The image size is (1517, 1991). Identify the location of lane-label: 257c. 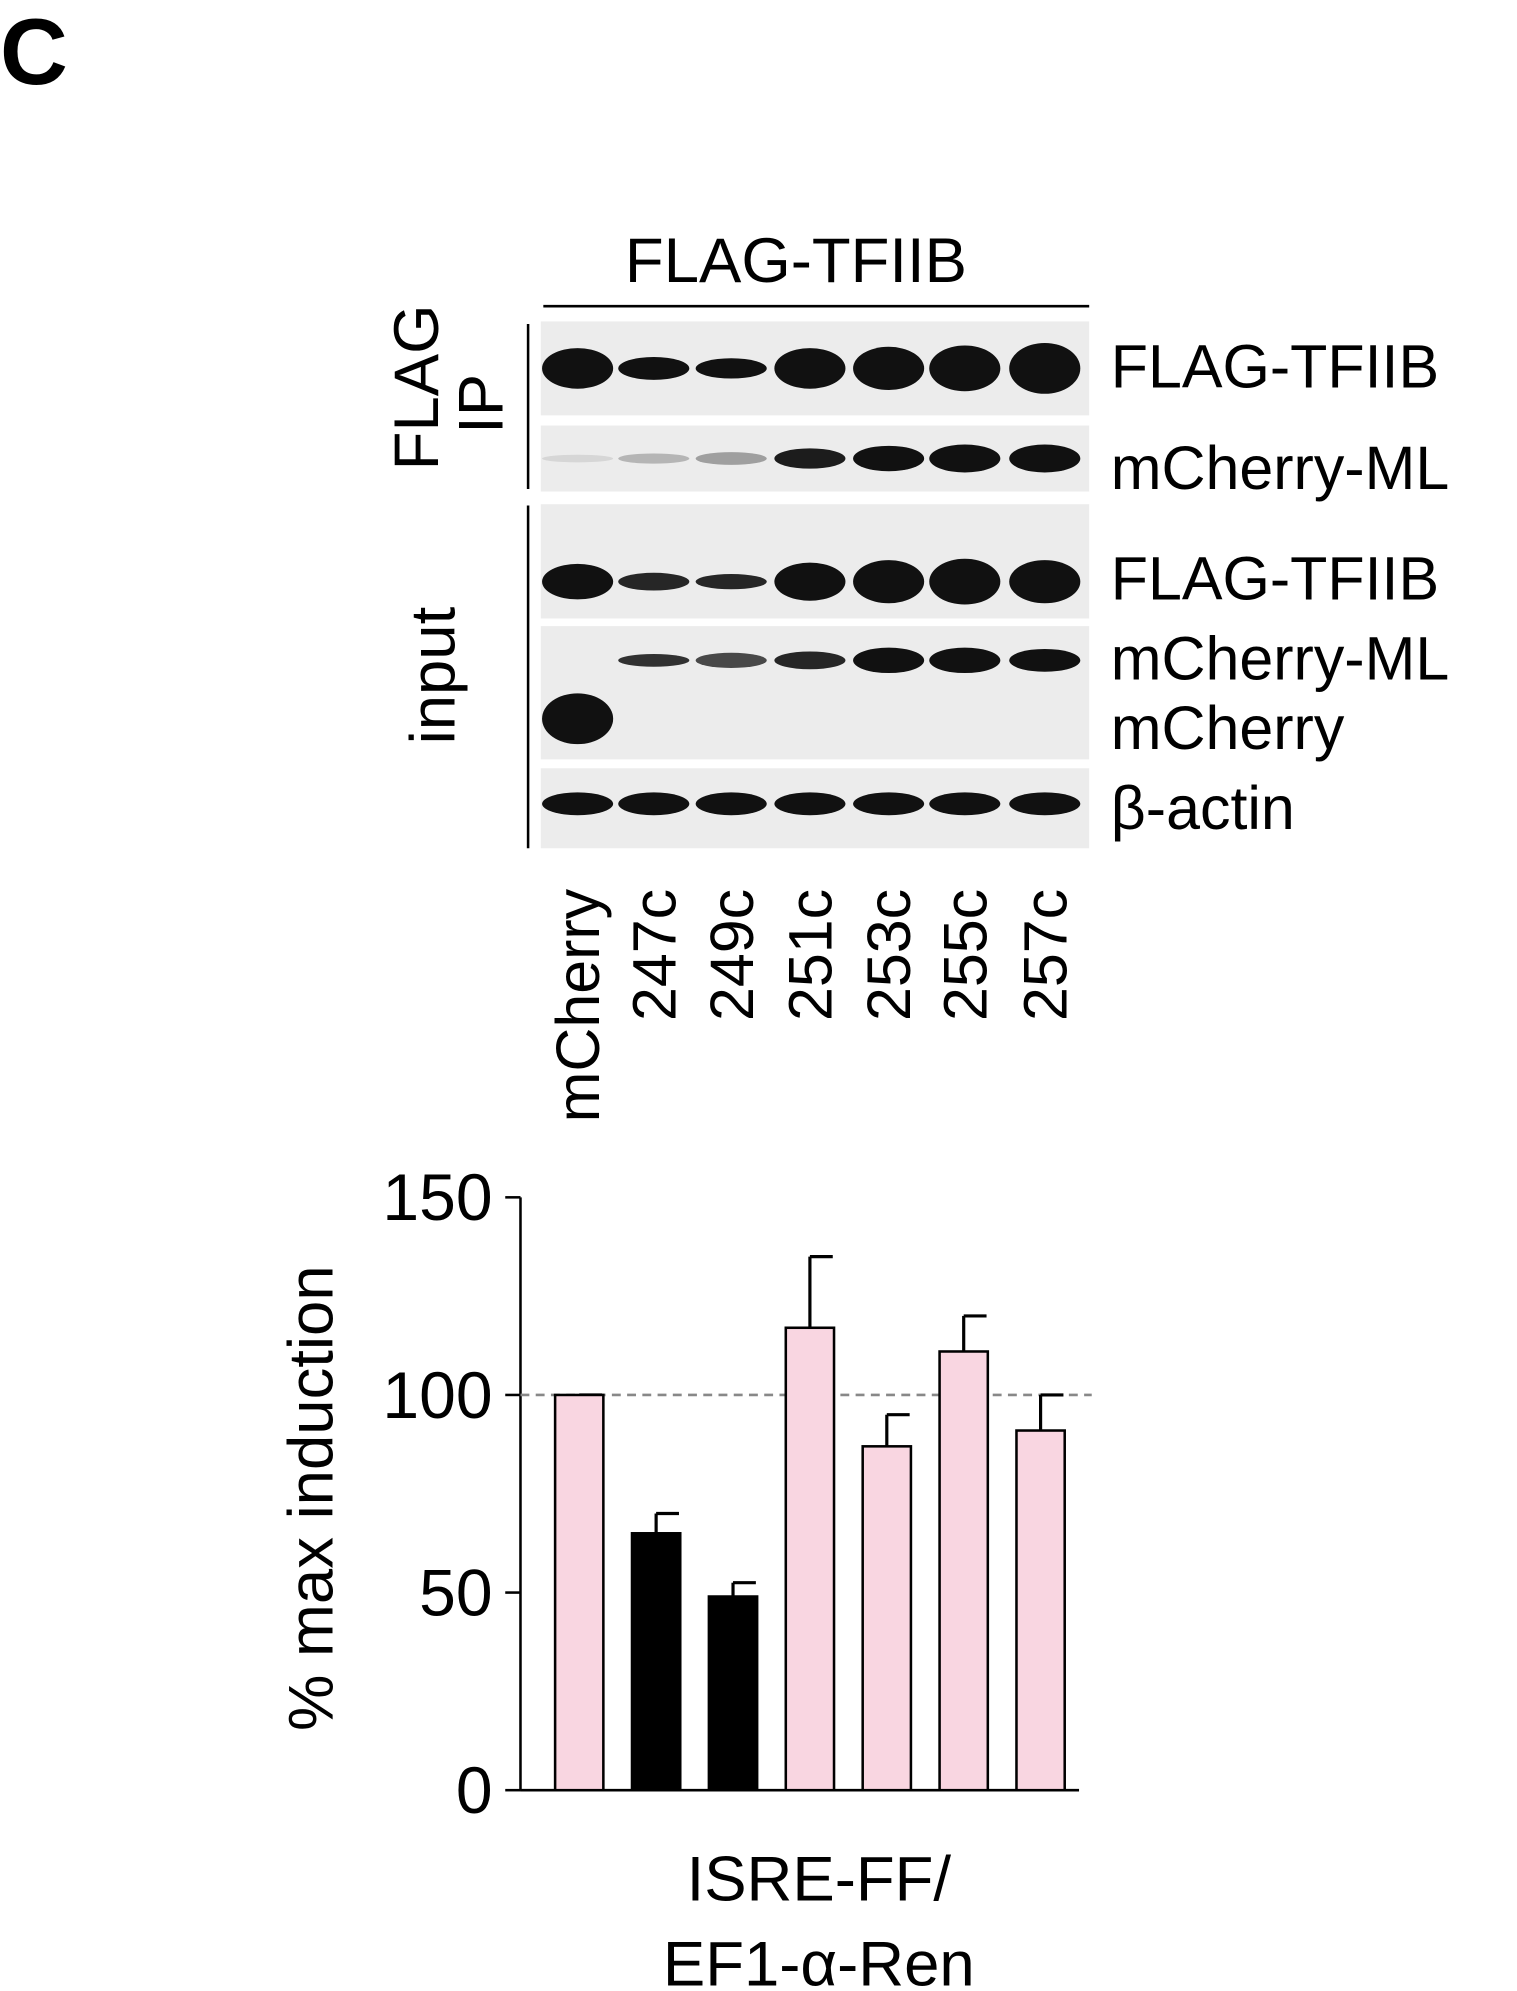
(1045, 955).